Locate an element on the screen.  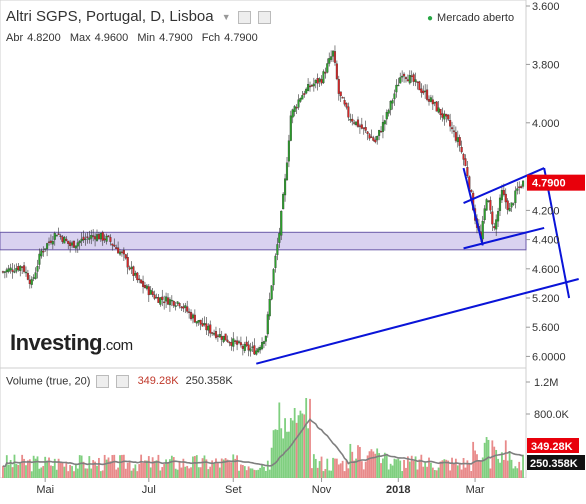
trendline-long-term-support is located at coordinates (417, 321).